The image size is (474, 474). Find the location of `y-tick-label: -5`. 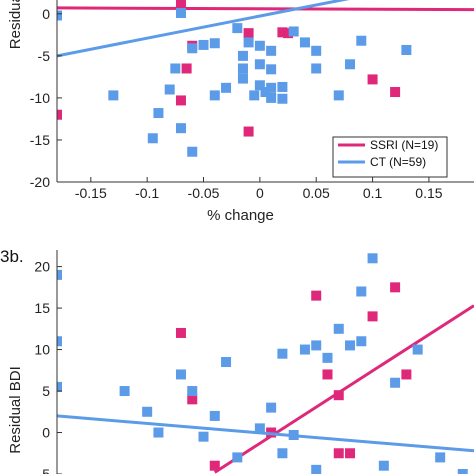

y-tick-label: -5 is located at coordinates (44, 470).